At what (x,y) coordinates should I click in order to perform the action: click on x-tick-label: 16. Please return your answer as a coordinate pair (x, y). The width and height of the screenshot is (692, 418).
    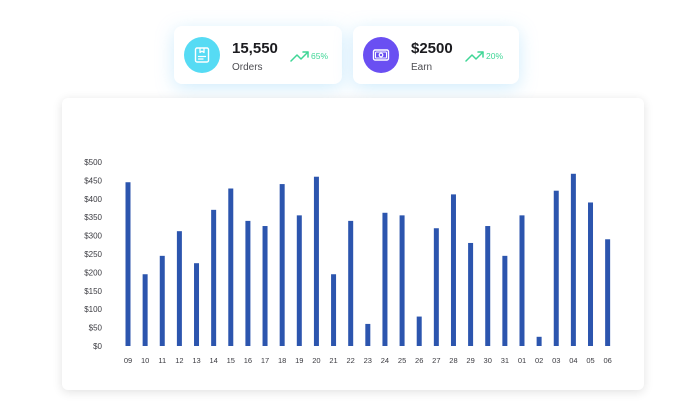
    Looking at the image, I should click on (248, 360).